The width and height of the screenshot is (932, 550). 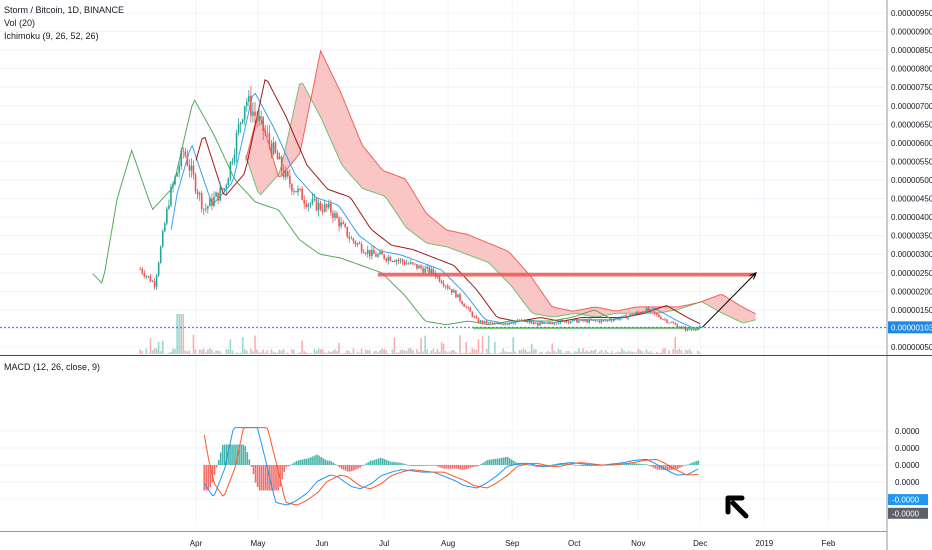 What do you see at coordinates (20, 23) in the screenshot?
I see `volume-indicator-label: Vol (20)` at bounding box center [20, 23].